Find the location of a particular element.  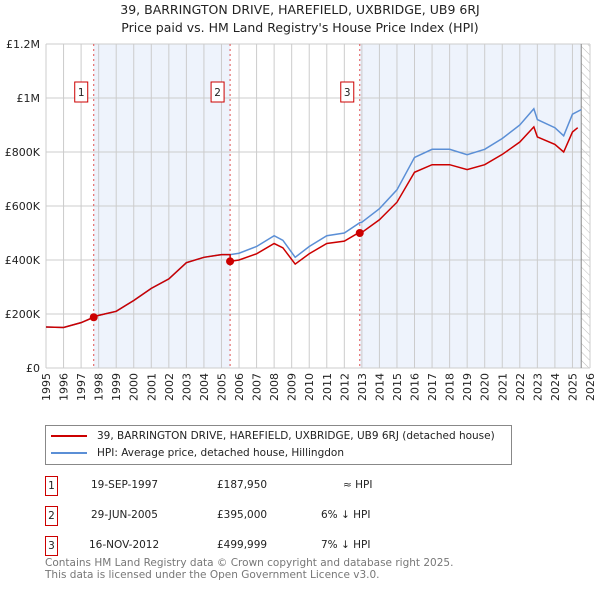

x-tick-label: 2006 is located at coordinates (239, 387).